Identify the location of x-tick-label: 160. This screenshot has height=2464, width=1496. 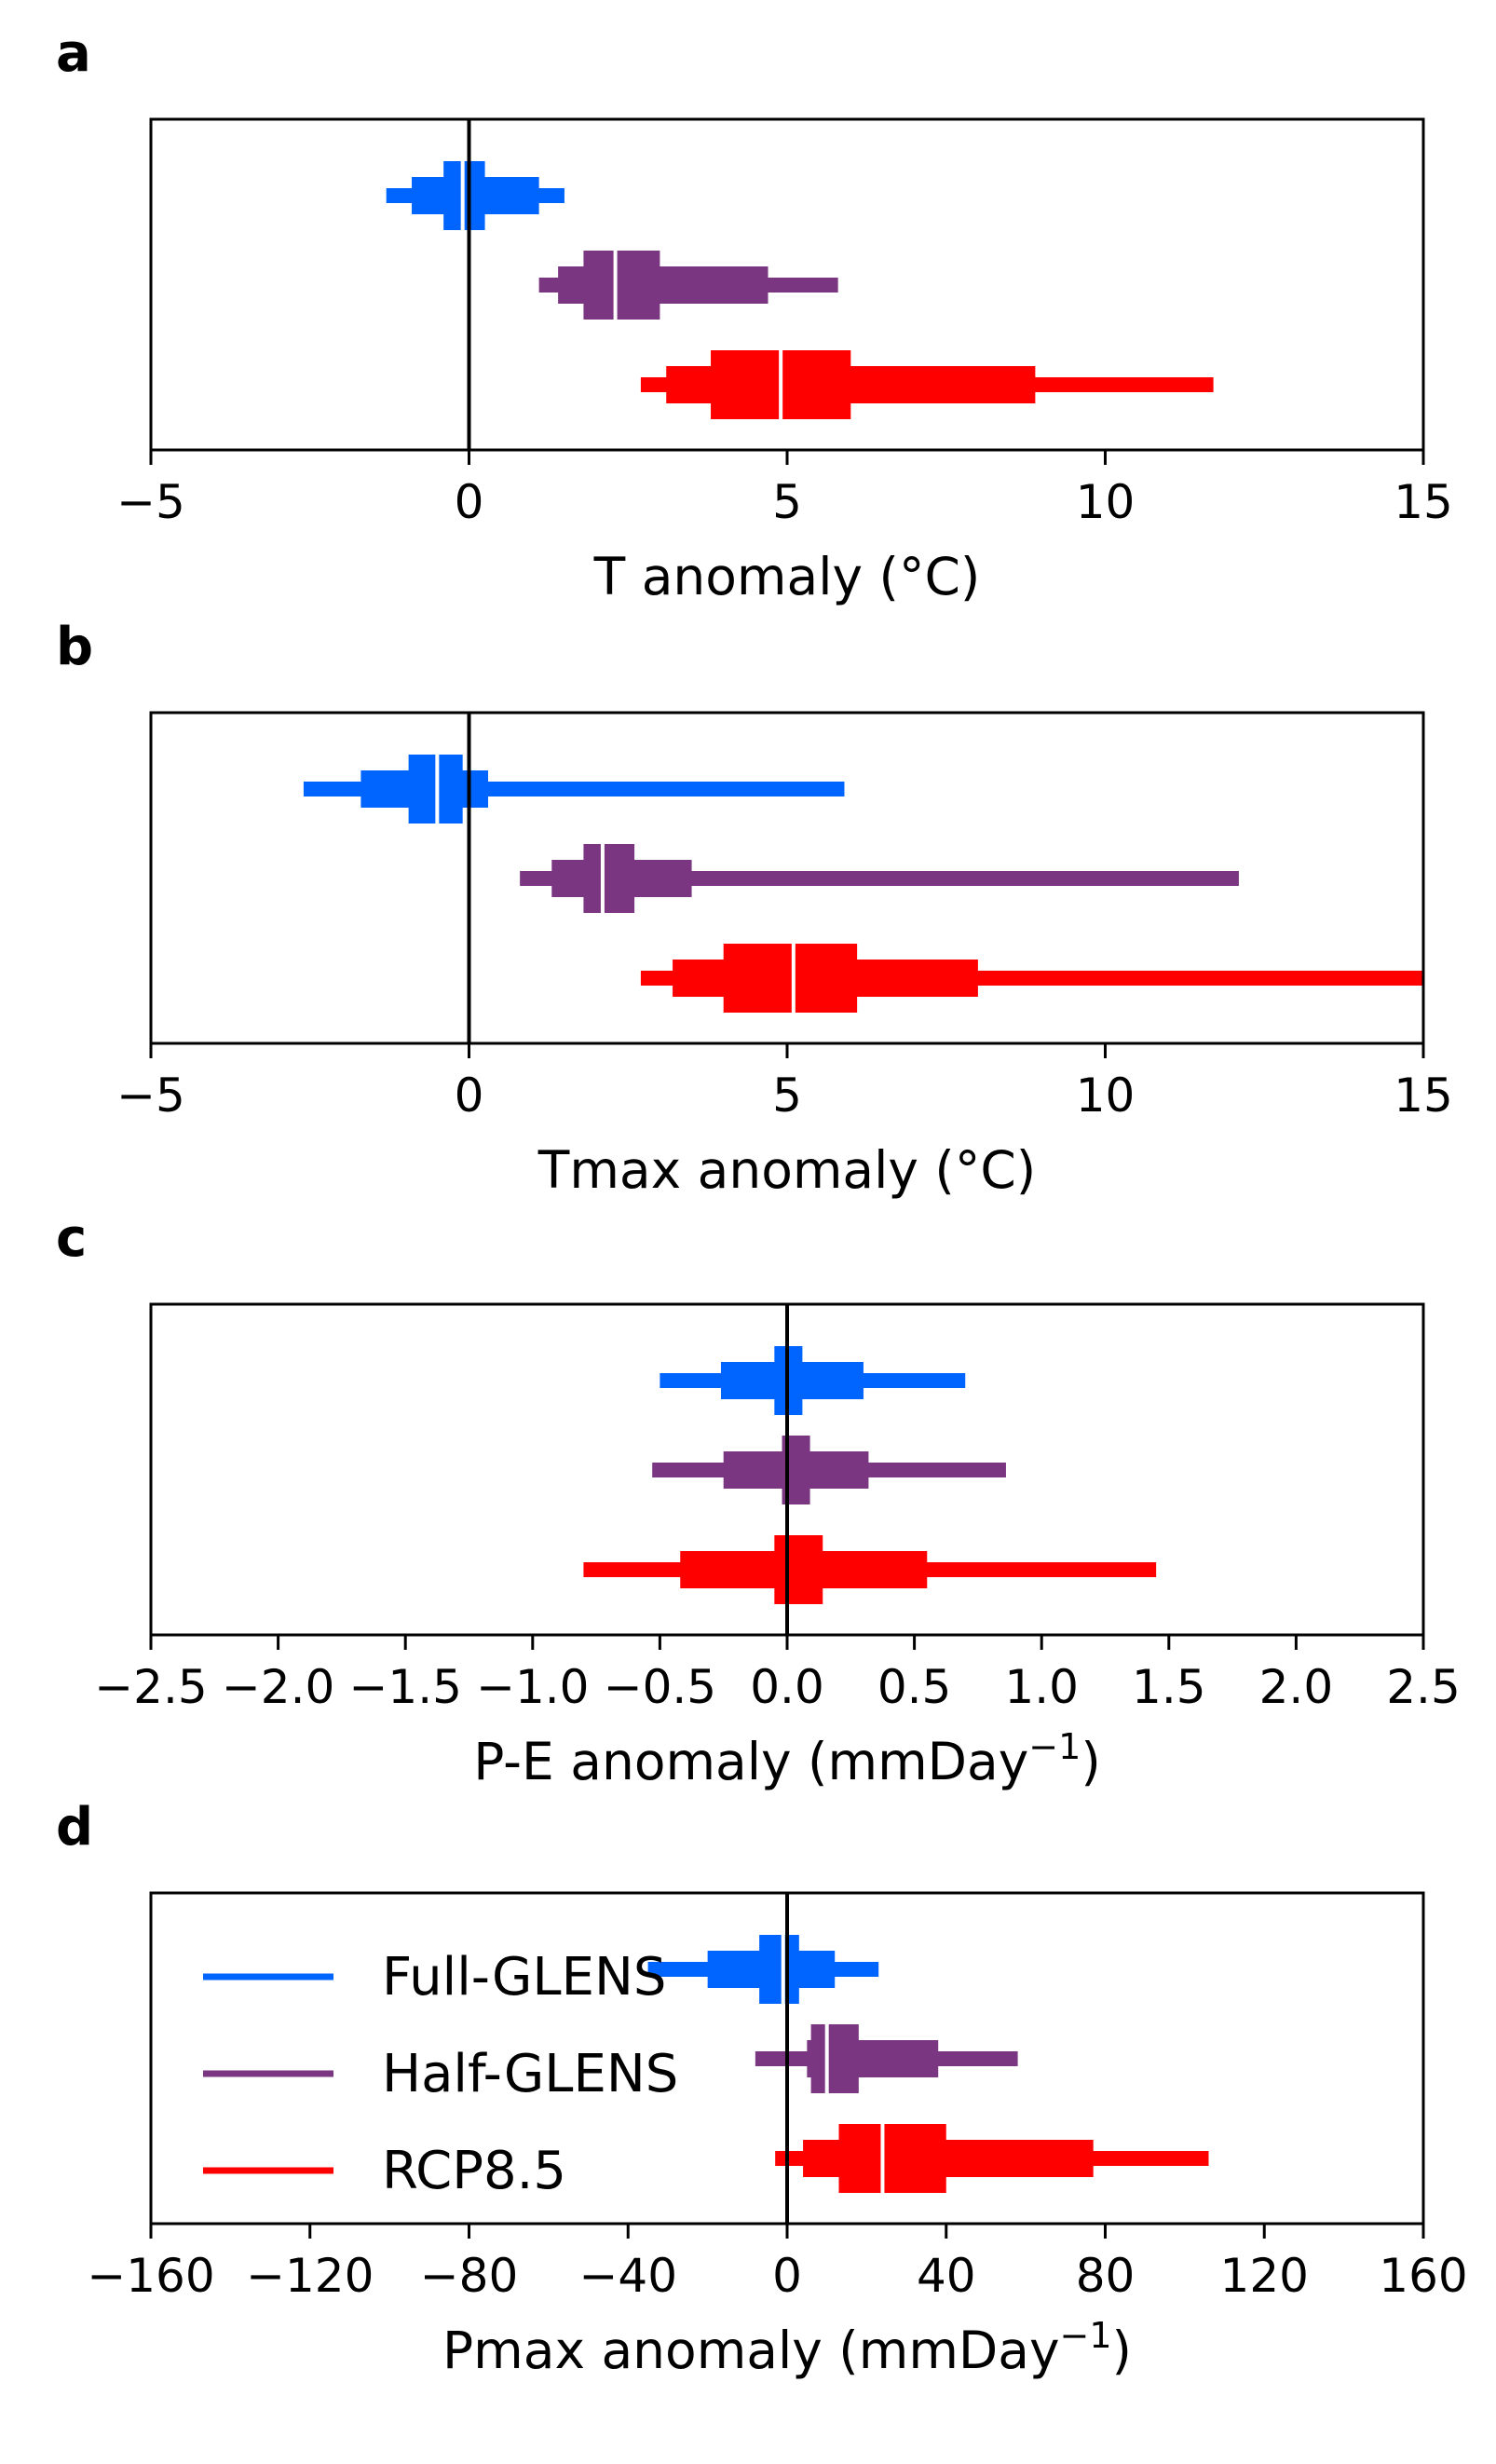
(1423, 2276).